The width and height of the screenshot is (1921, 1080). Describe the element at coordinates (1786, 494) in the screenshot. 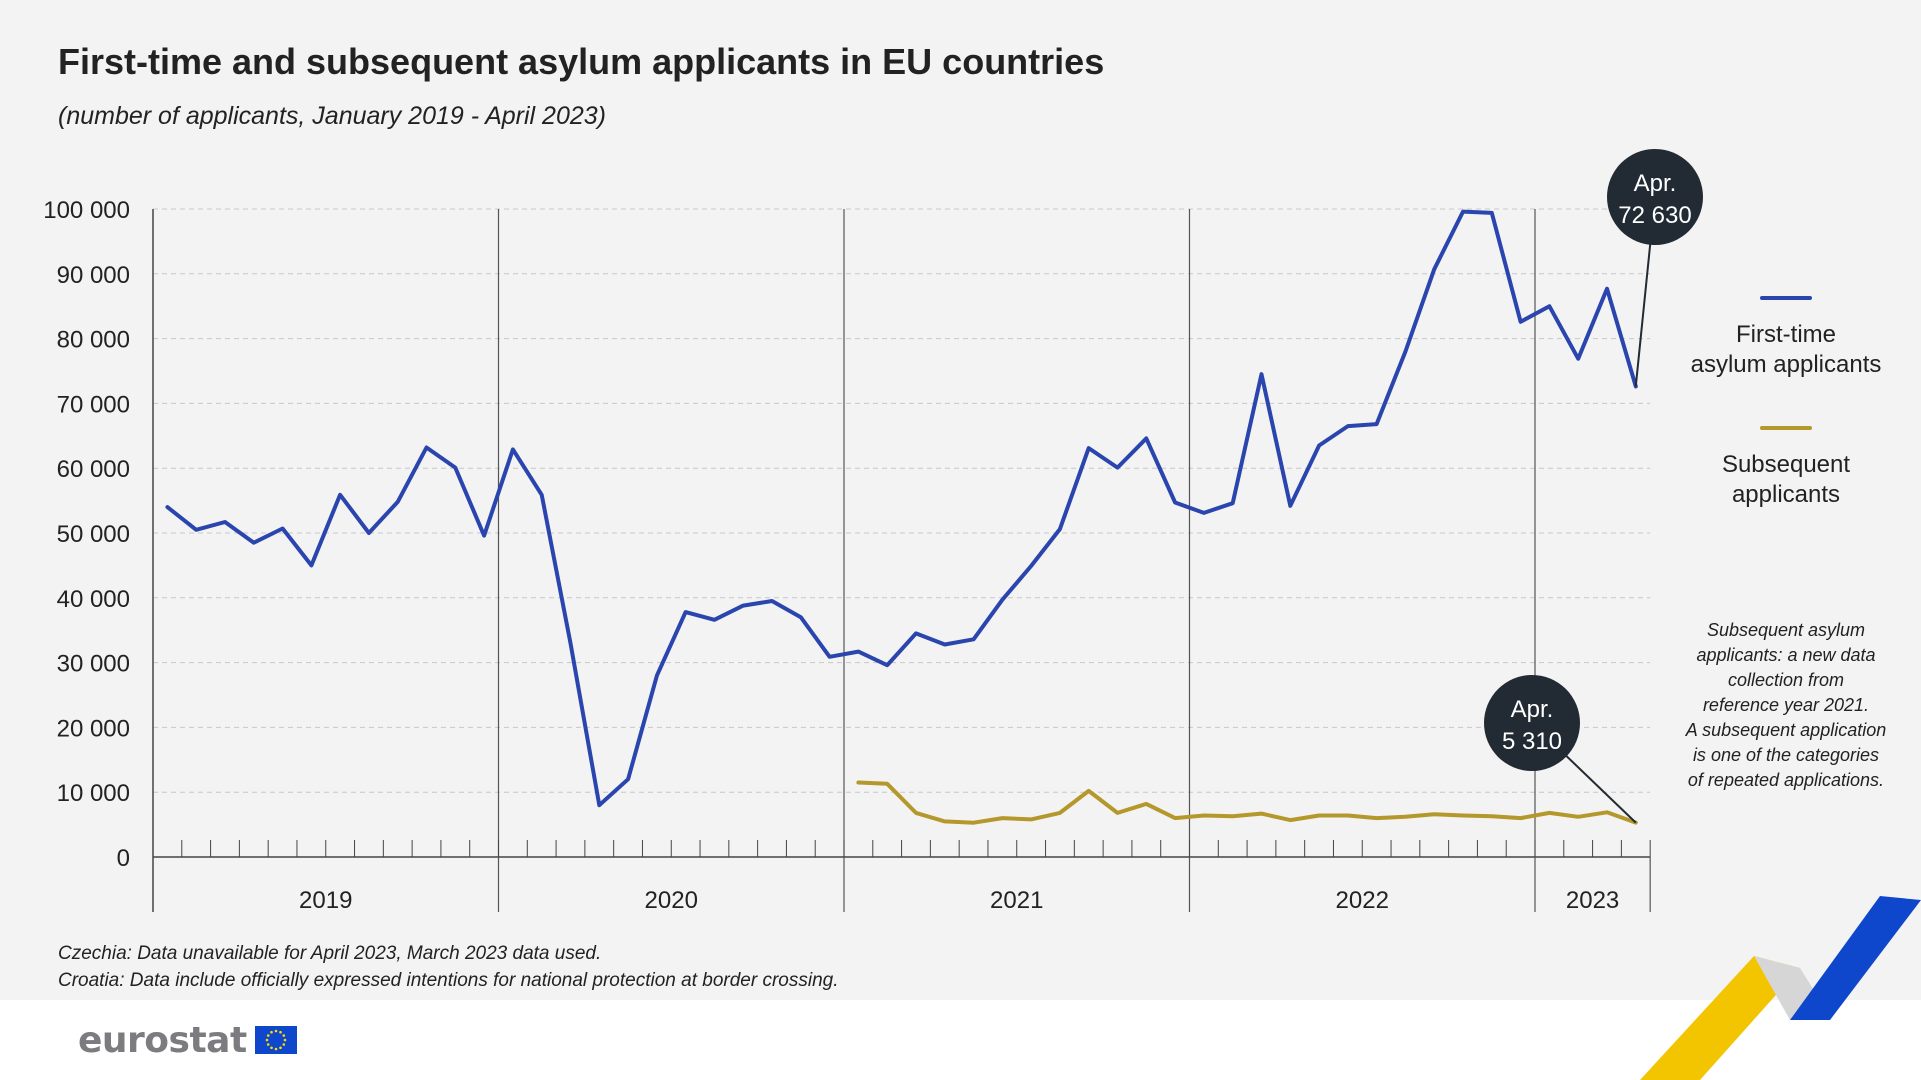

I see `legend-label: applicants` at that location.